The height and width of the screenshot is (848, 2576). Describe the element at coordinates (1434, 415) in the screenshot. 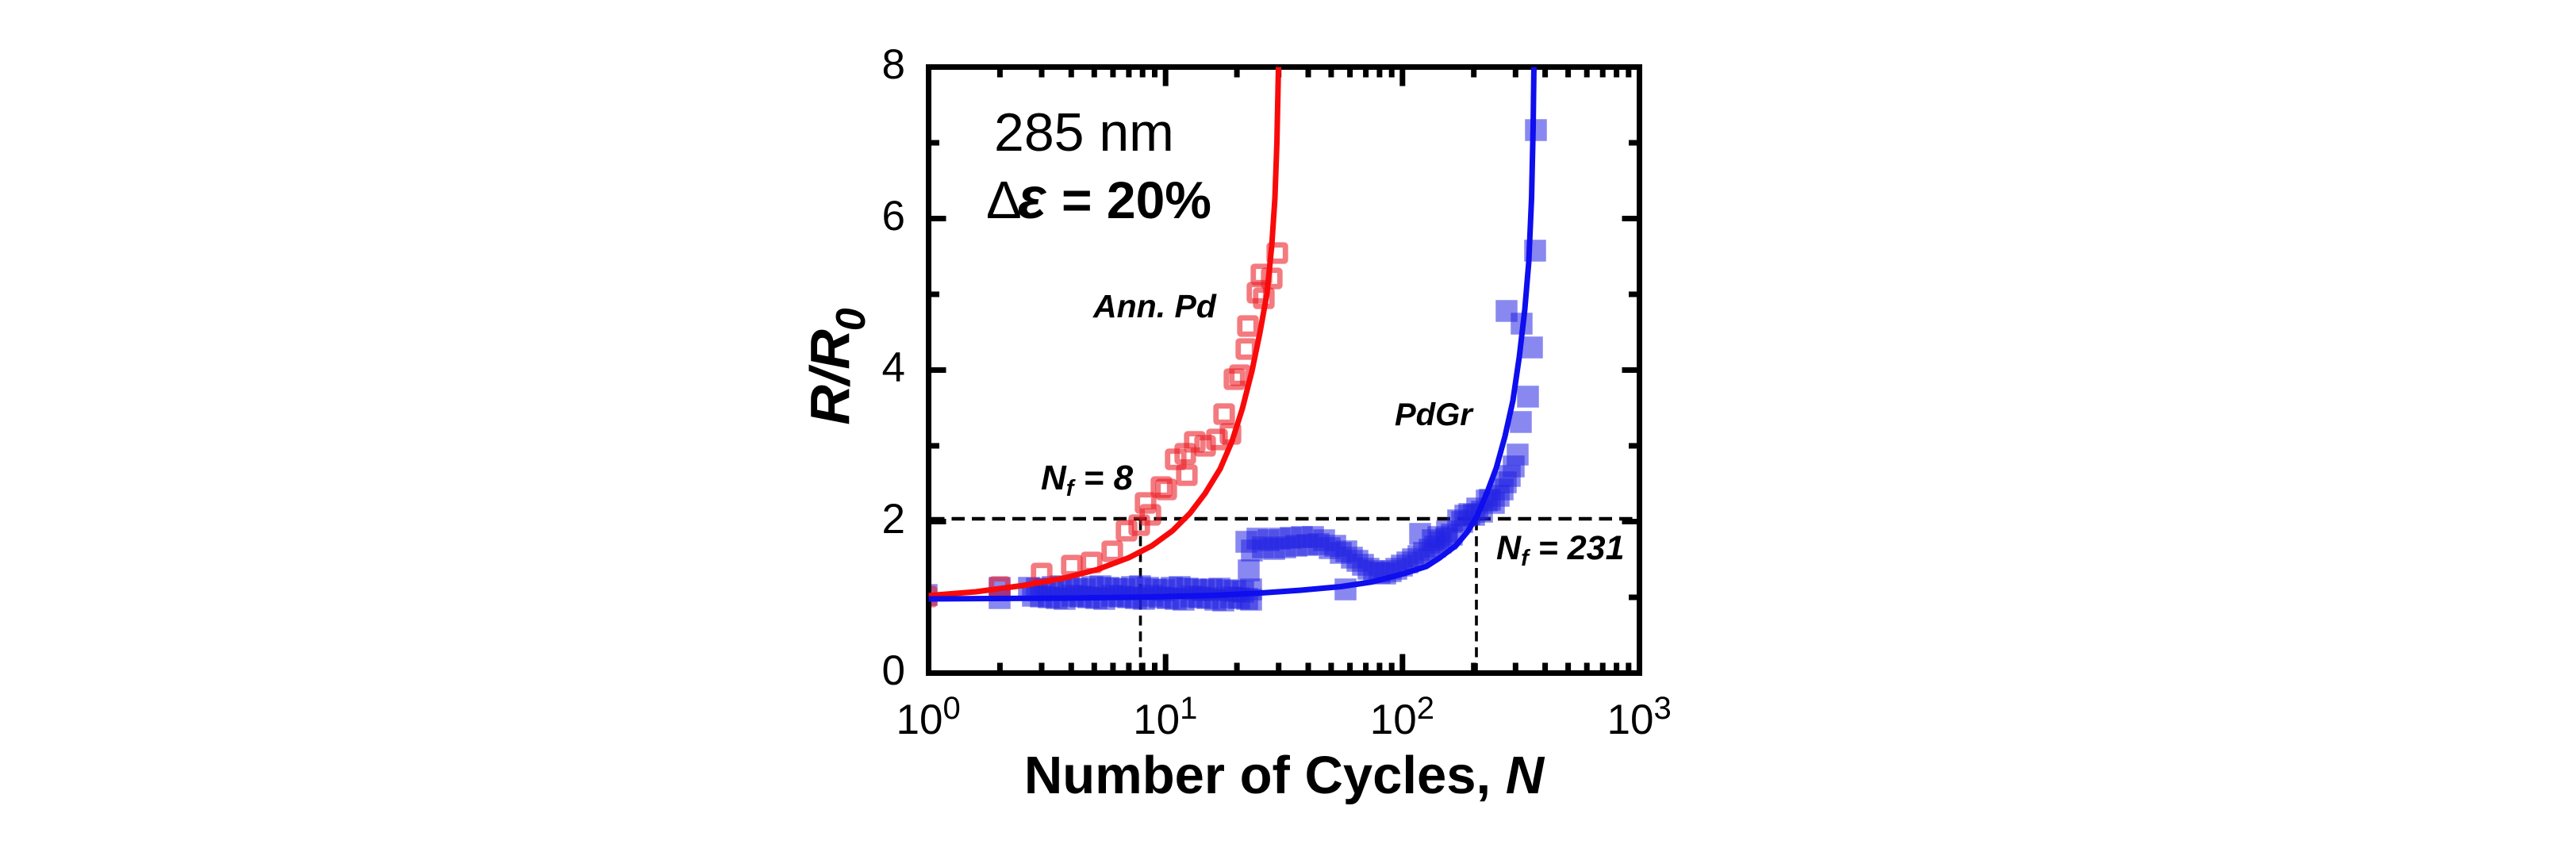

I see `svg-text: PdGr` at that location.